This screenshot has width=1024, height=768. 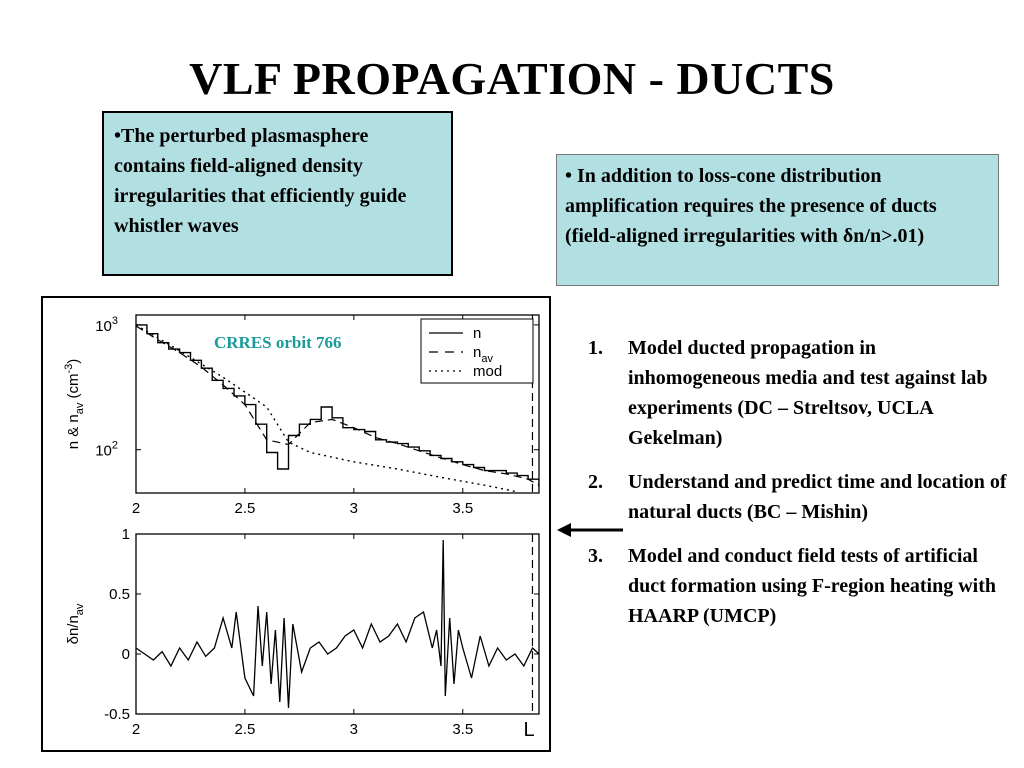 What do you see at coordinates (73, 431) in the screenshot?
I see `y-axis-label-main: n & n` at bounding box center [73, 431].